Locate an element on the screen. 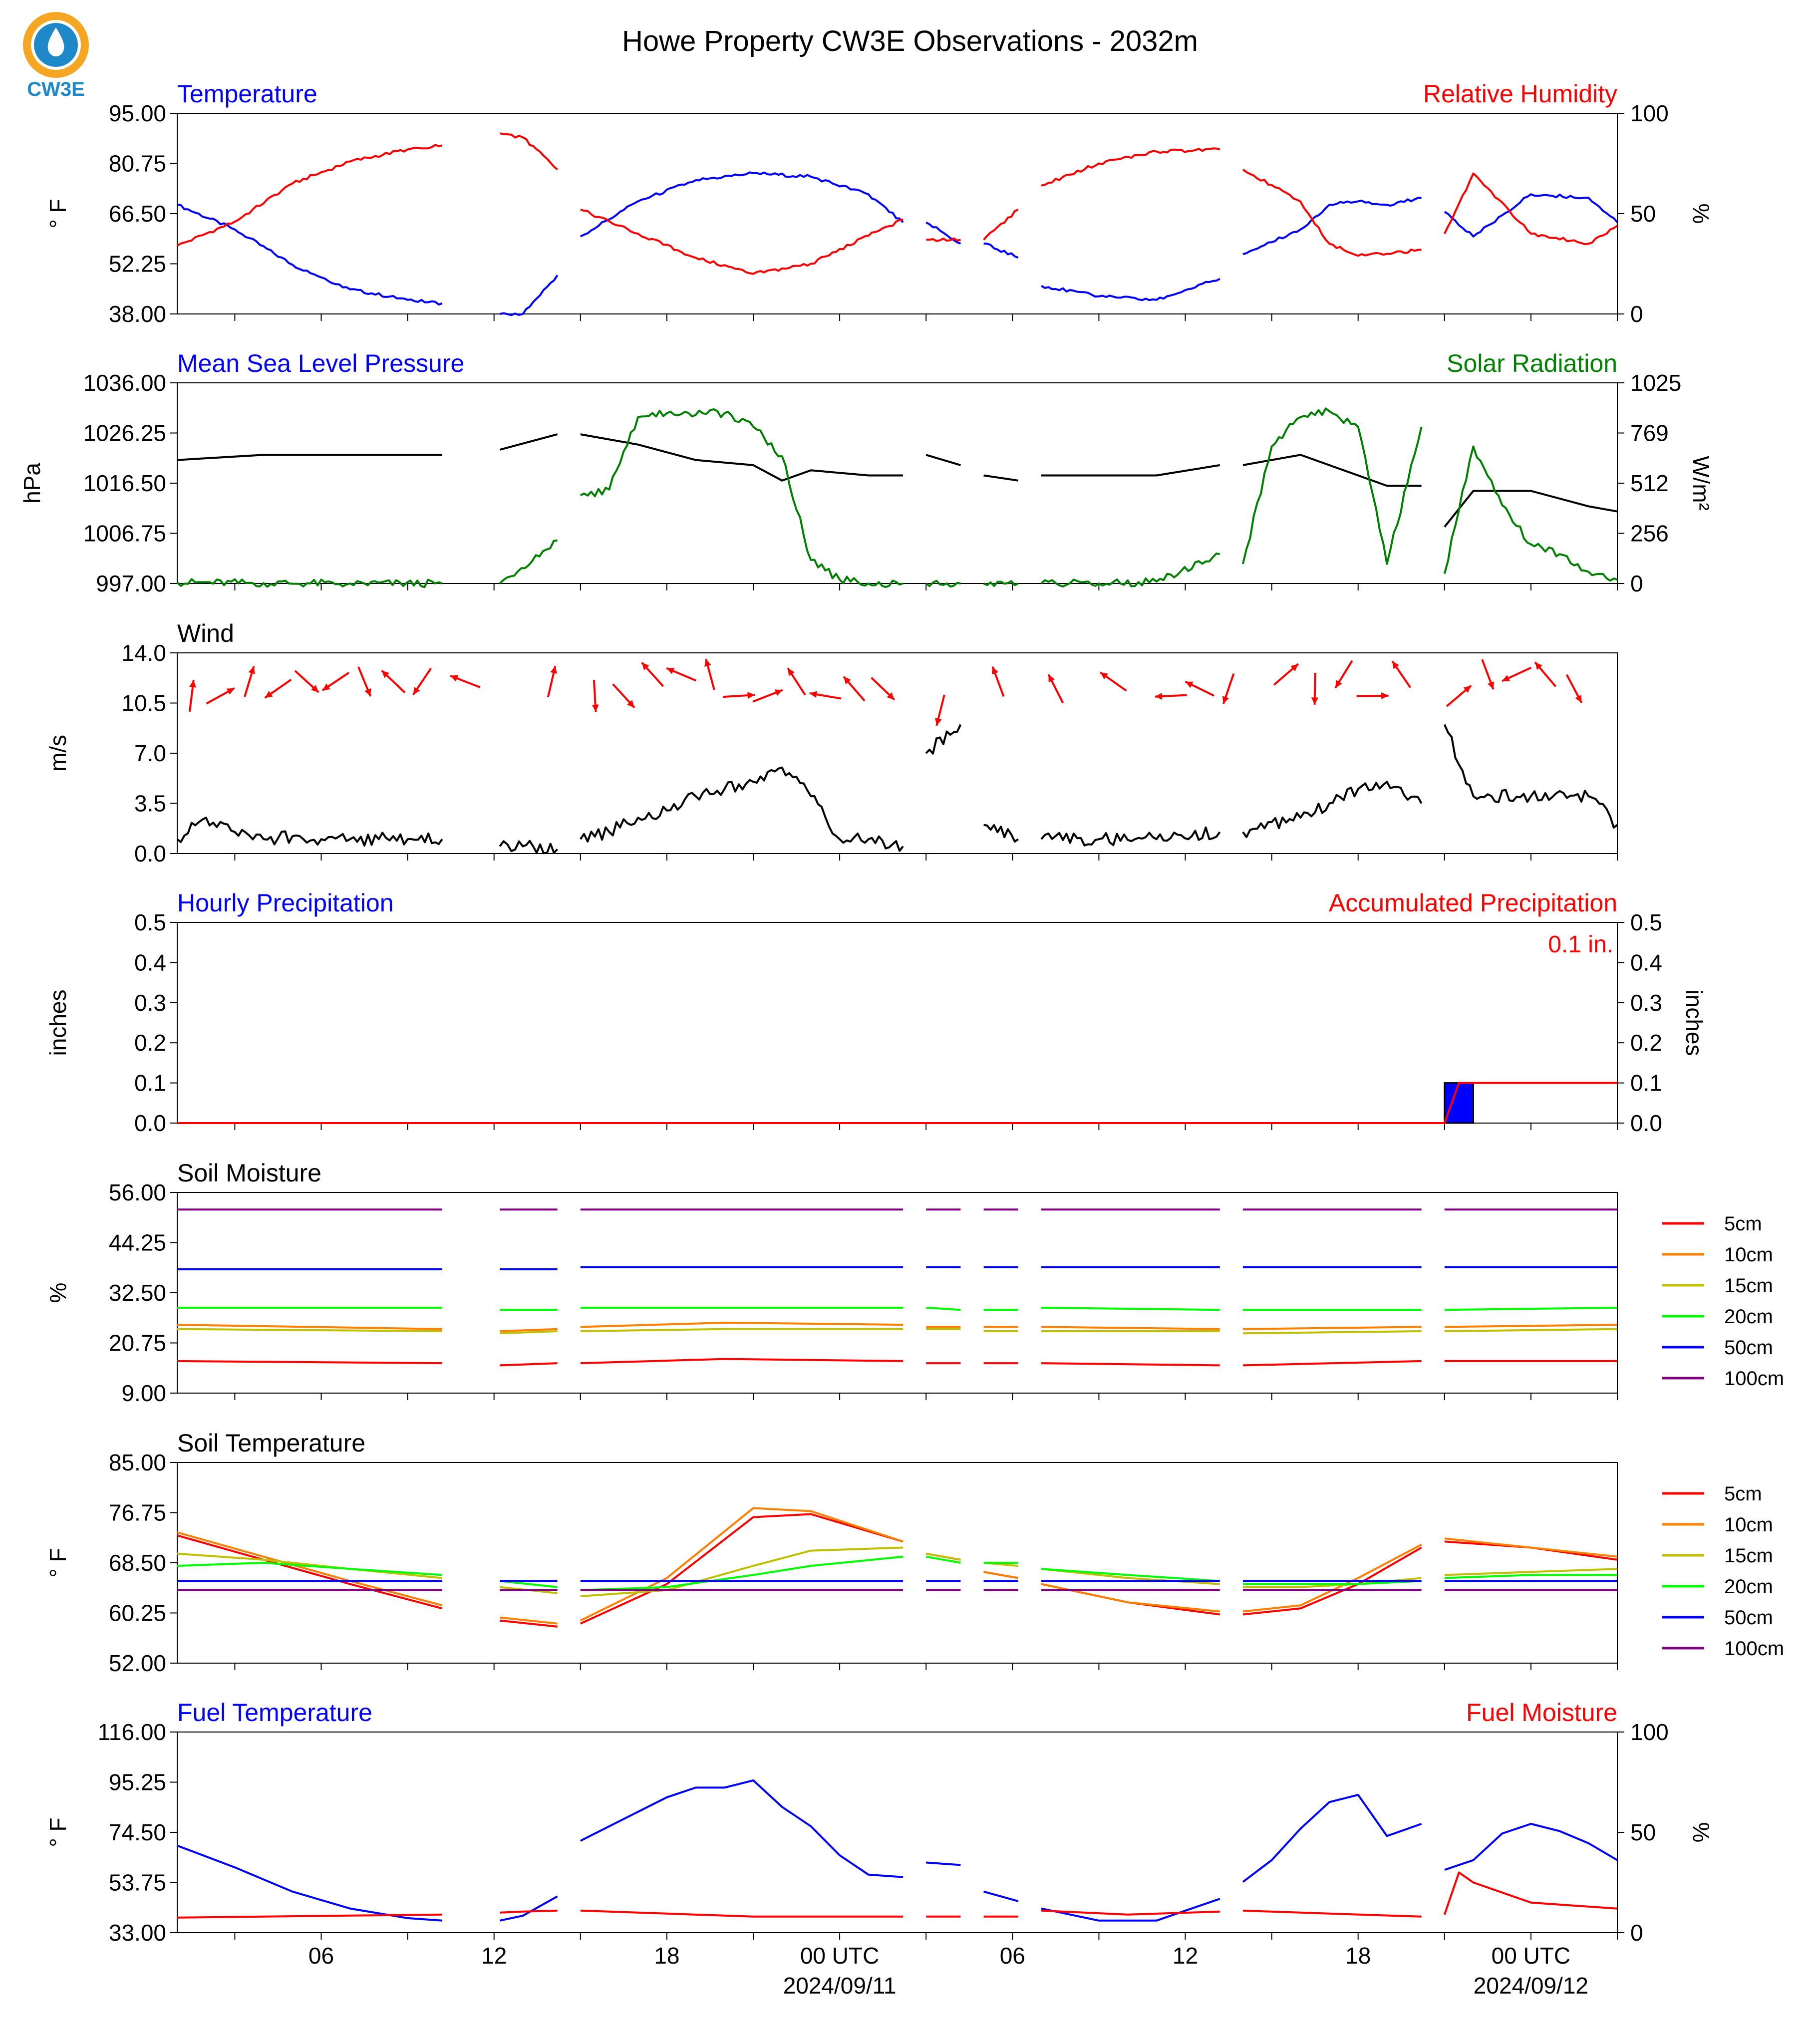 Image resolution: width=1820 pixels, height=2028 pixels. legend-label: 10cm is located at coordinates (1748, 1255).